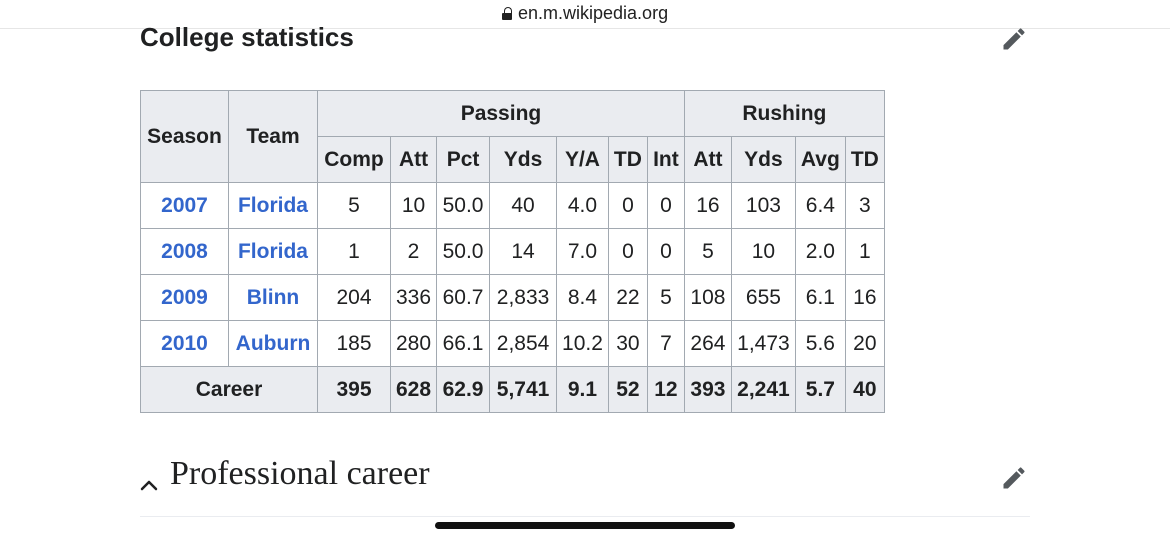 This screenshot has width=1170, height=541. Describe the element at coordinates (627, 159) in the screenshot. I see `sub-header-pass-td: TD` at that location.